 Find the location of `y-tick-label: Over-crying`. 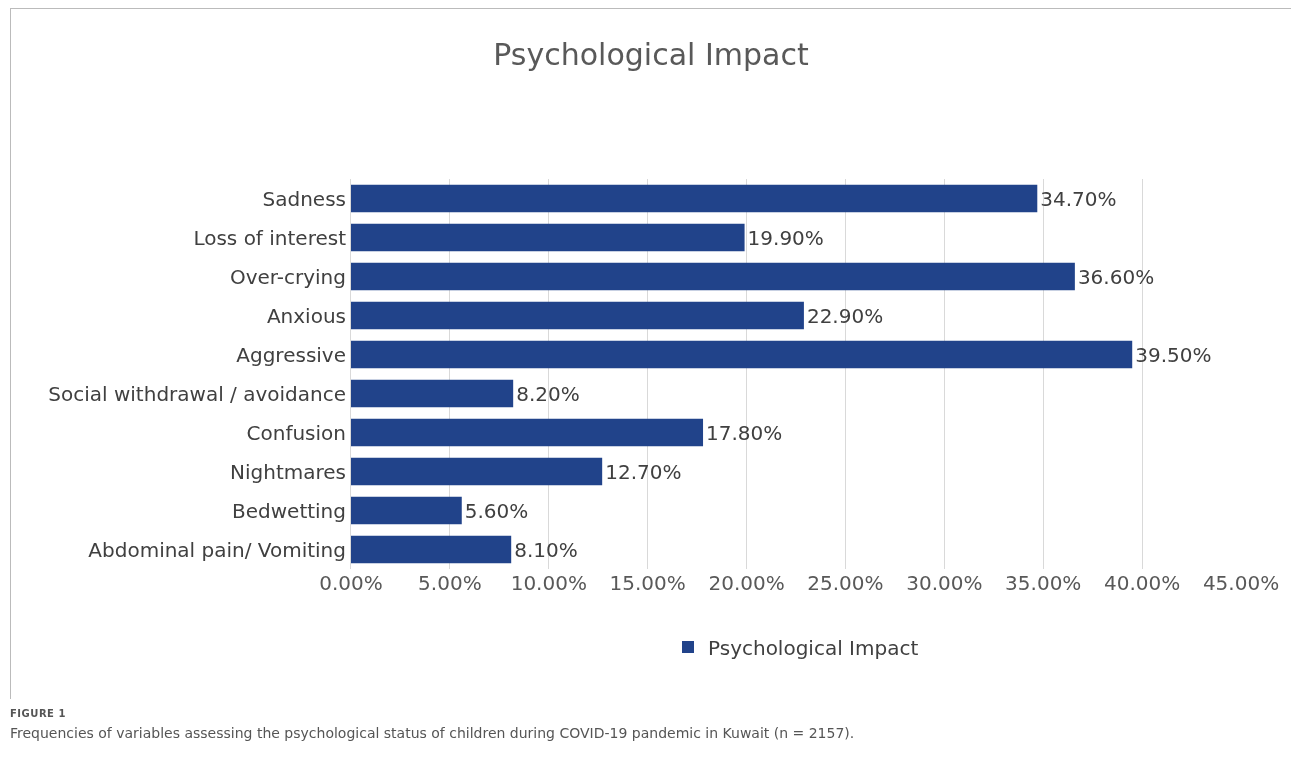

y-tick-label: Over-crying is located at coordinates (287, 276).